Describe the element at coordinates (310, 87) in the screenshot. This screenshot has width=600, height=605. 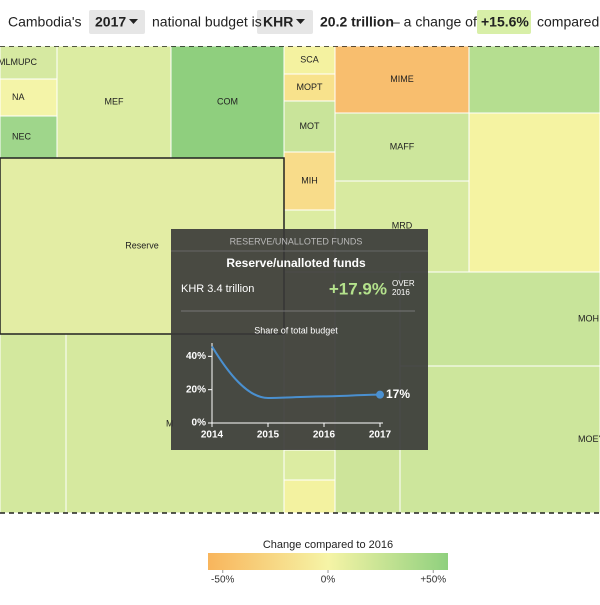
I see `treemap-label: MOPT` at that location.